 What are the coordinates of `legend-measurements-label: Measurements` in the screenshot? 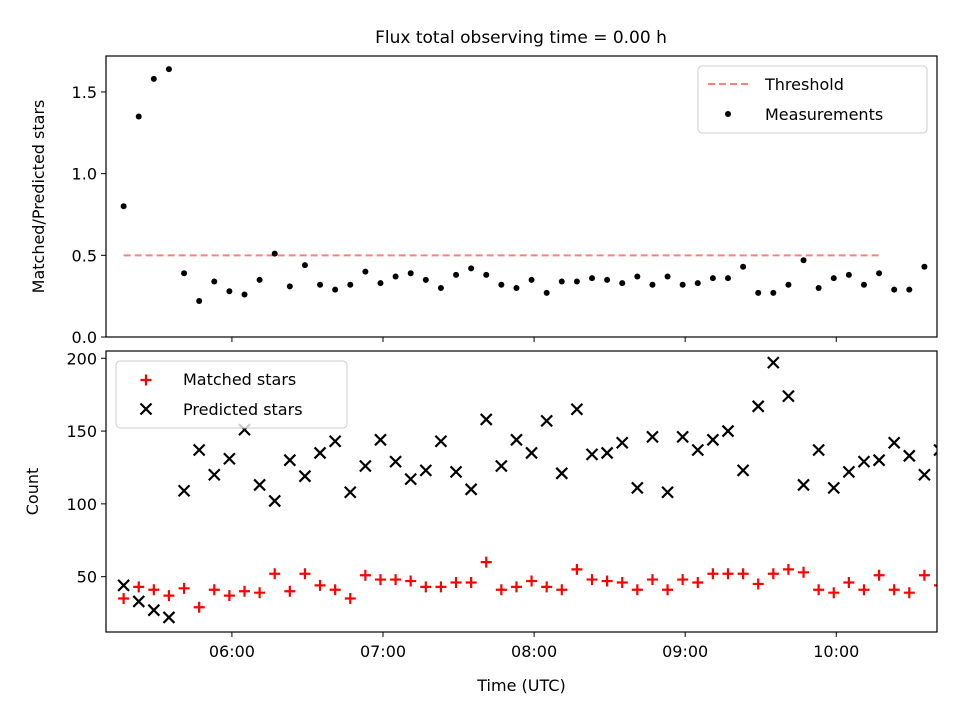 It's located at (824, 114).